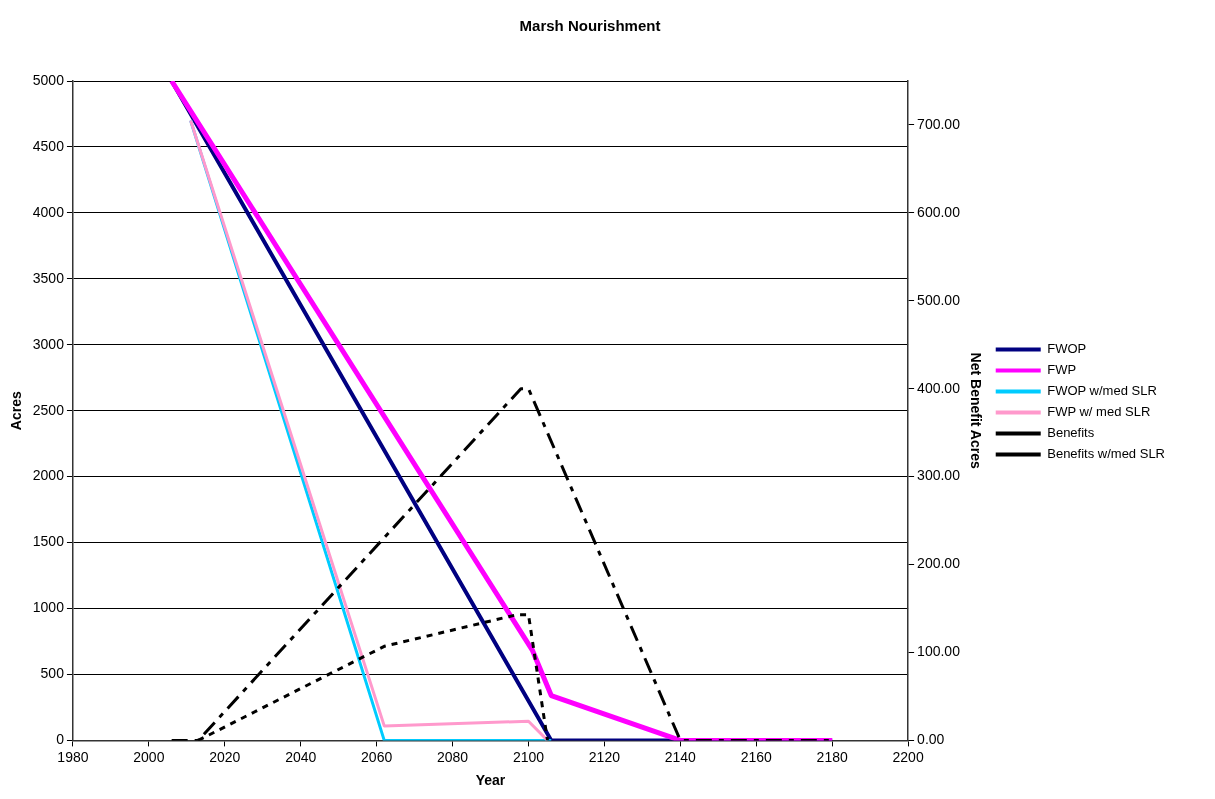 The height and width of the screenshot is (799, 1215). Describe the element at coordinates (939, 211) in the screenshot. I see `y2-tick-label: 600.00` at that location.